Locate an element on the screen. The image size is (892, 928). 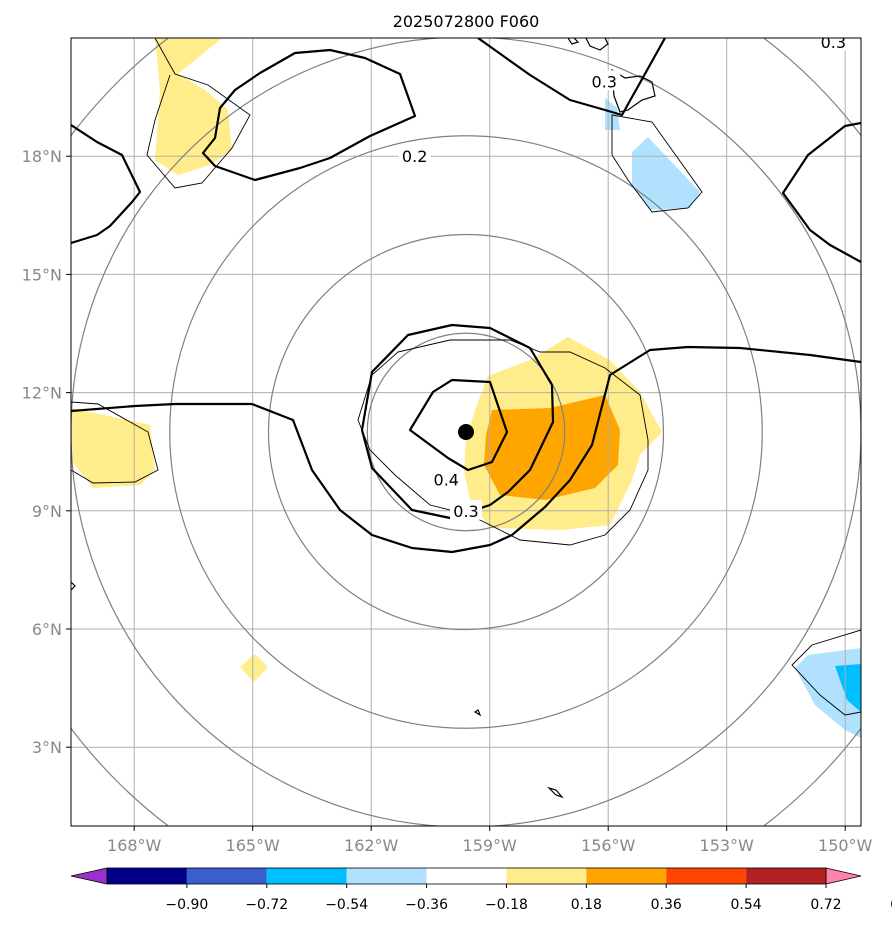
lon-tick-label-5: 153°W is located at coordinates (727, 845).